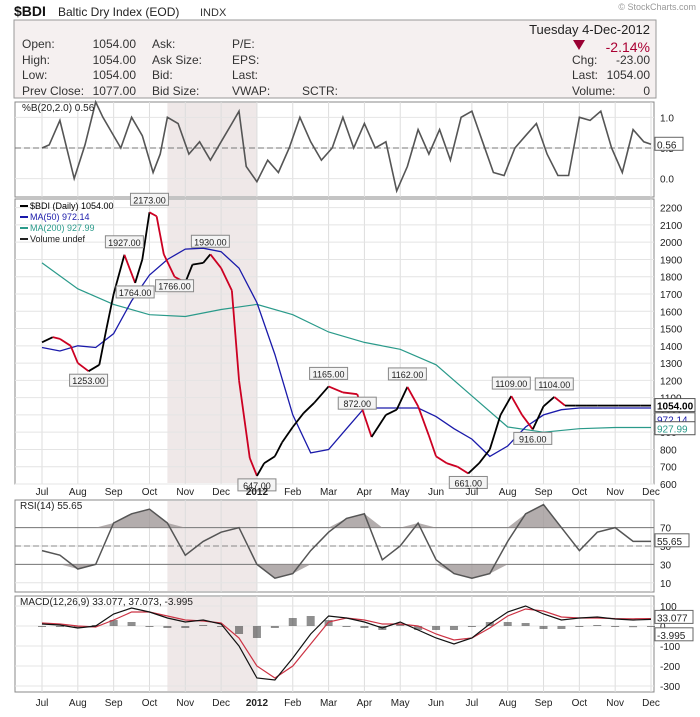  Describe the element at coordinates (671, 381) in the screenshot. I see `y-tick-label: 1200` at that location.